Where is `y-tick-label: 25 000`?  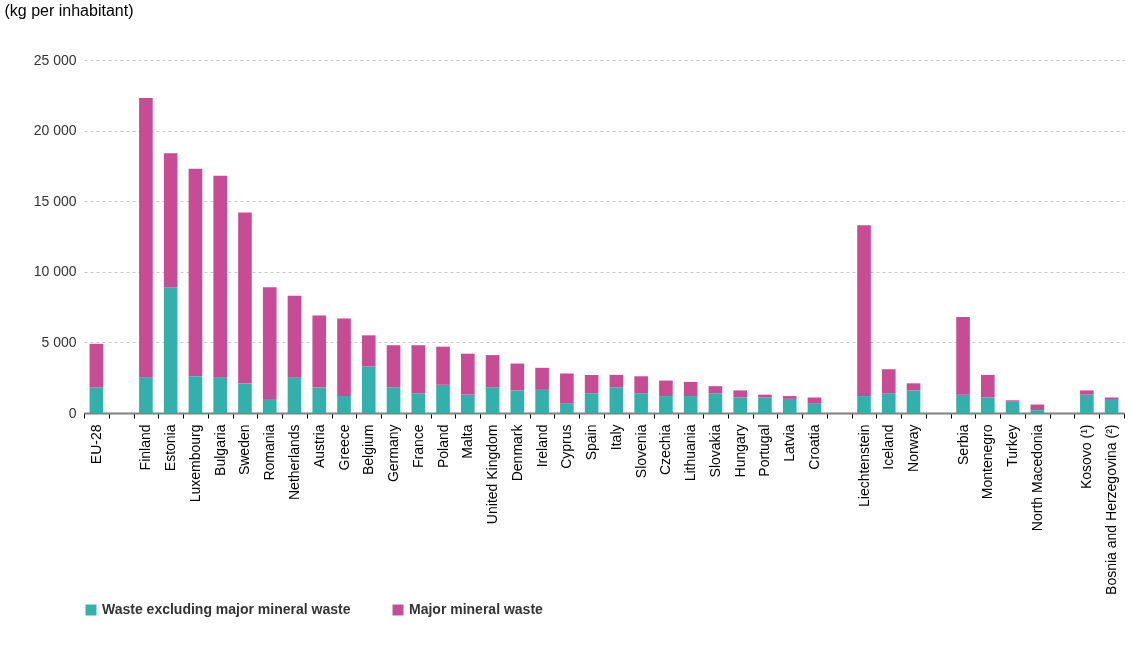
y-tick-label: 25 000 is located at coordinates (55, 59).